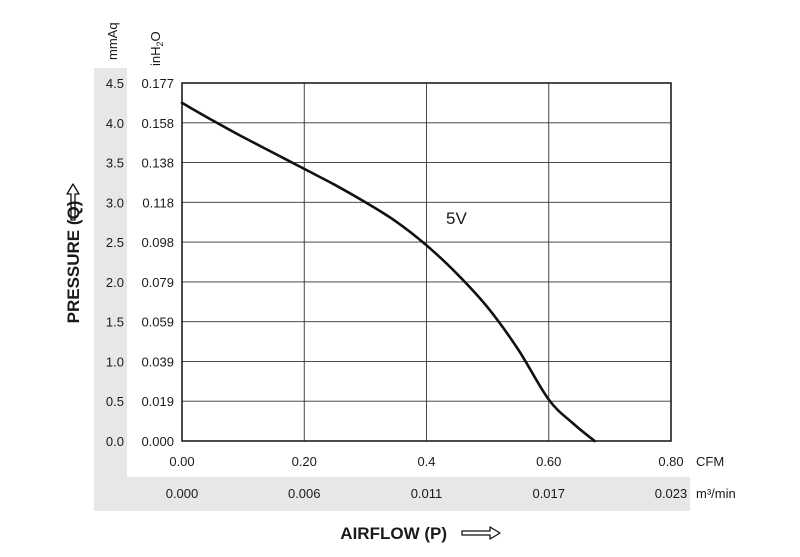 Image resolution: width=800 pixels, height=557 pixels. What do you see at coordinates (115, 163) in the screenshot?
I see `y-tick-label: 3.5` at bounding box center [115, 163].